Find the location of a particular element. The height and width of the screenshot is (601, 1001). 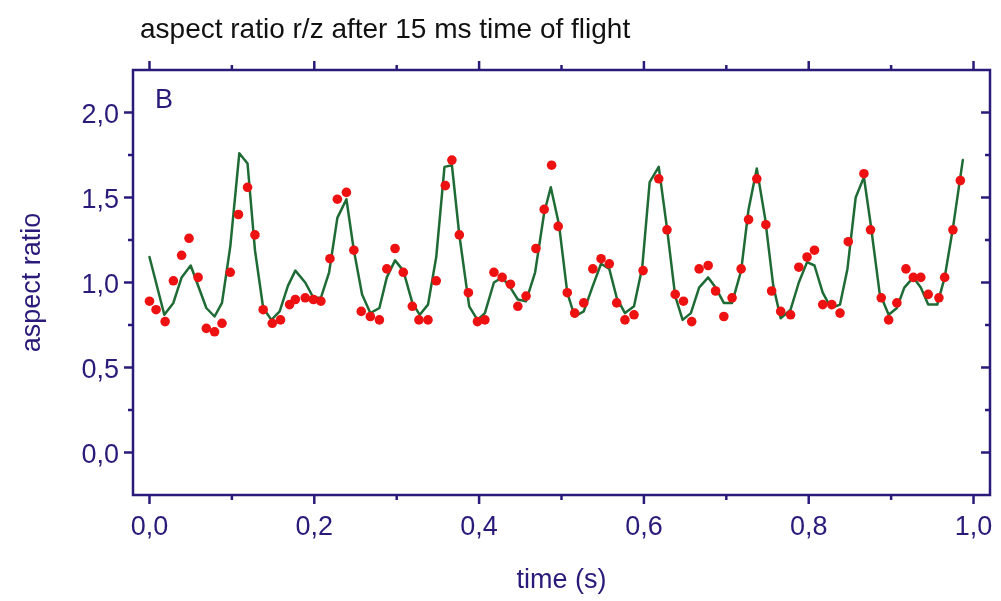

x-axis-title: time (s) is located at coordinates (561, 579).